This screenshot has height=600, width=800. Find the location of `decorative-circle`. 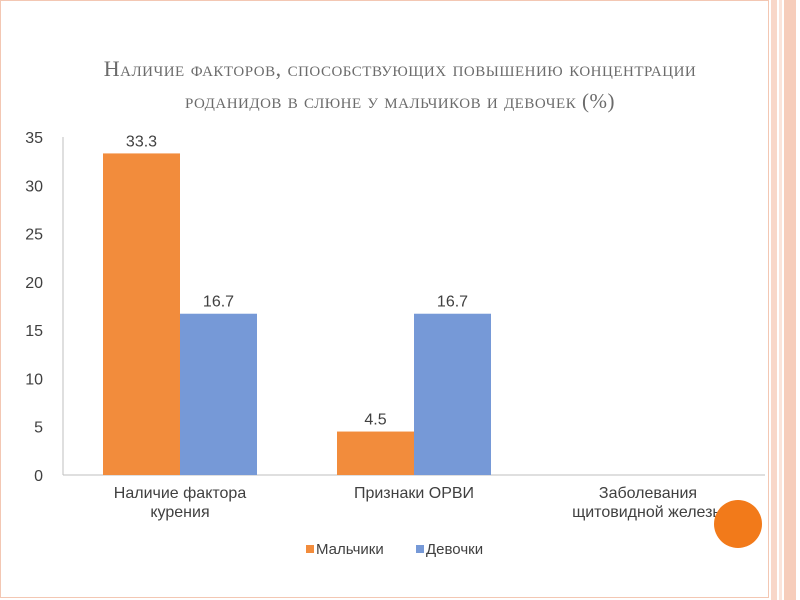

decorative-circle is located at coordinates (738, 524).